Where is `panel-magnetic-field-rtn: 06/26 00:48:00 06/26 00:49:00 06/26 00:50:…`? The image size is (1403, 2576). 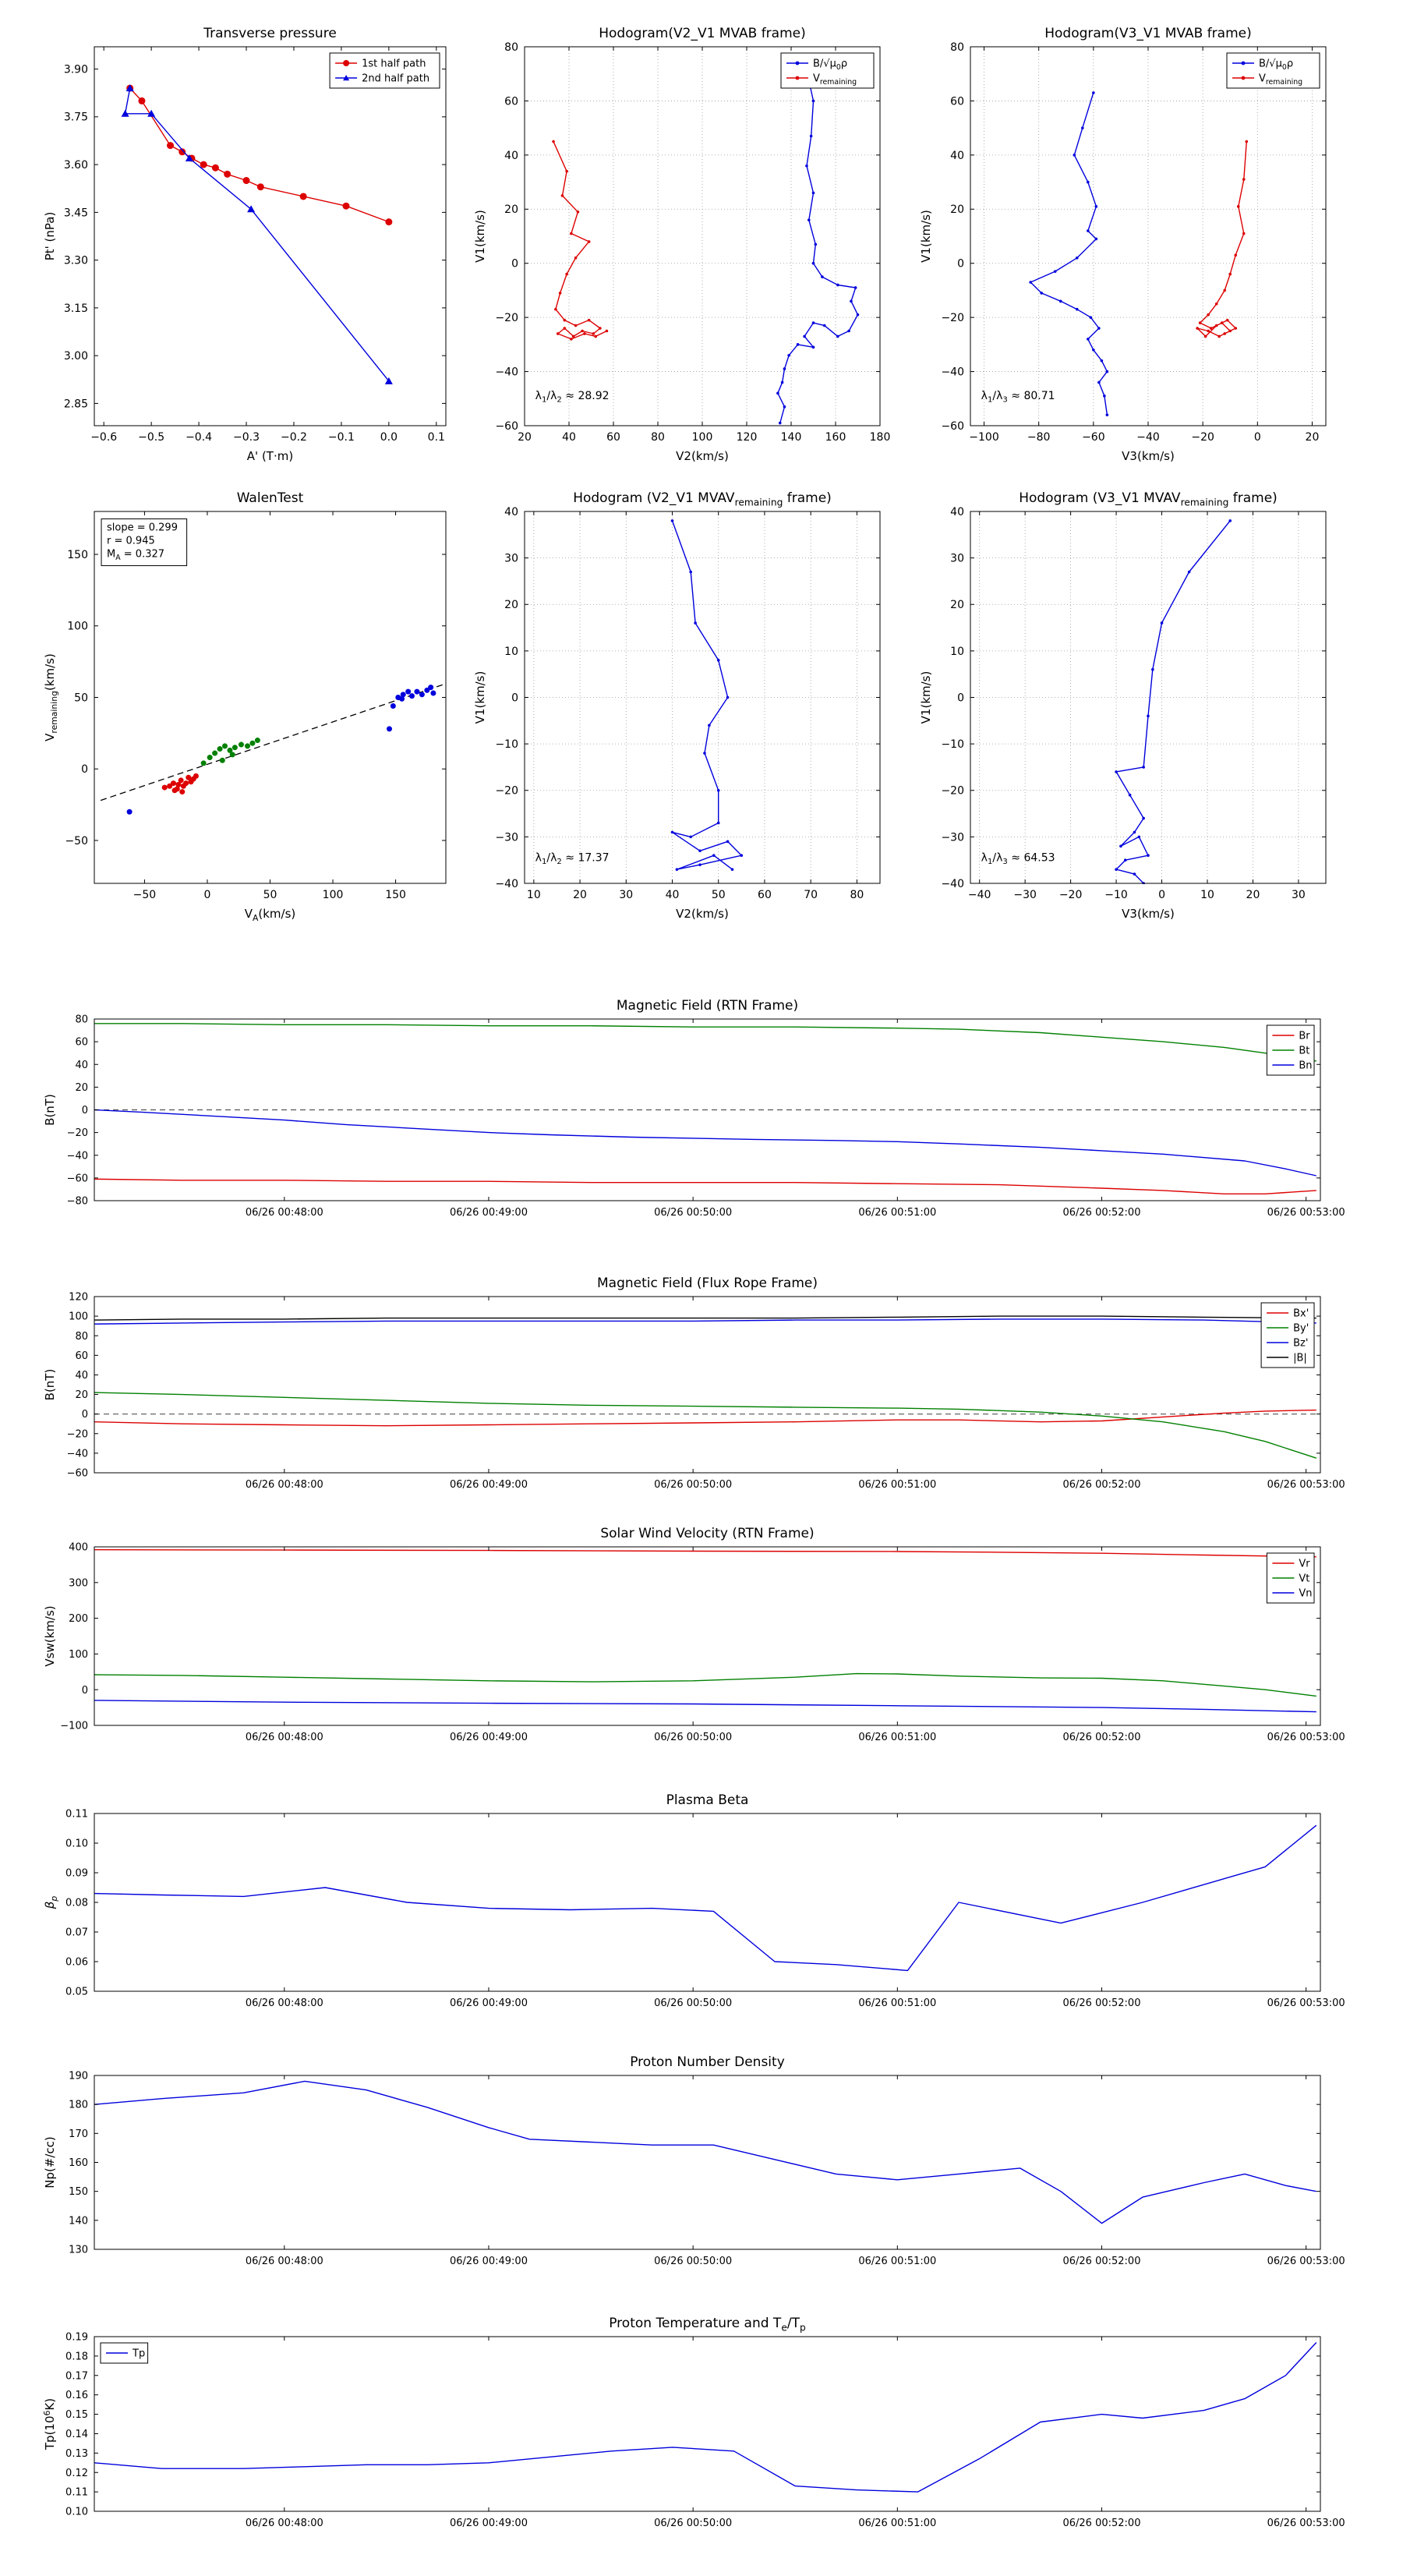 panel-magnetic-field-rtn: 06/26 00:48:00 06/26 00:49:00 06/26 00:50:… is located at coordinates (694, 1108).